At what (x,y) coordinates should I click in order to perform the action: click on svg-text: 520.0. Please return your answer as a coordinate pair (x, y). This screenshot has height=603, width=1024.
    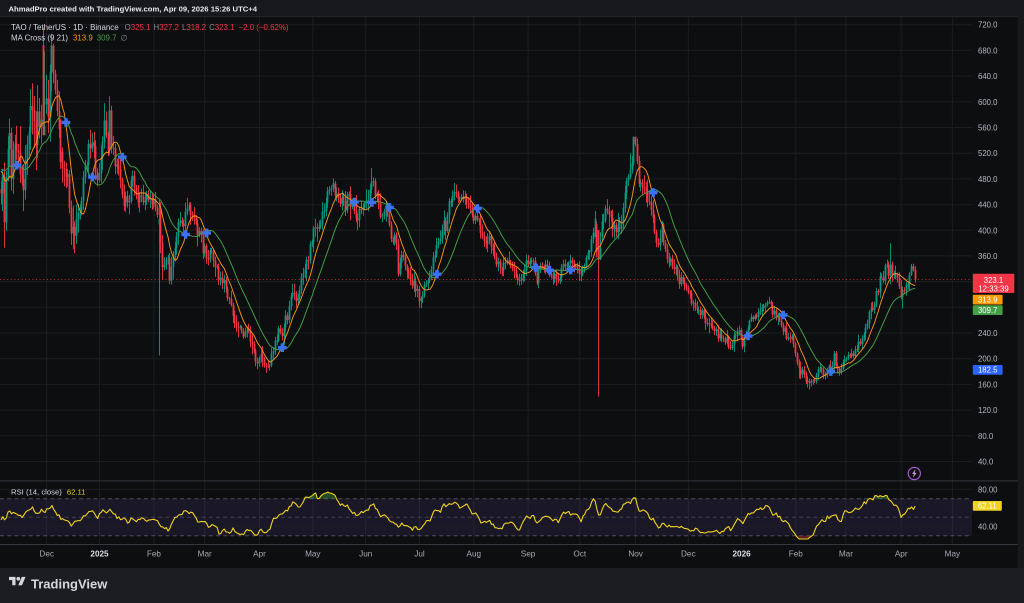
    Looking at the image, I should click on (988, 153).